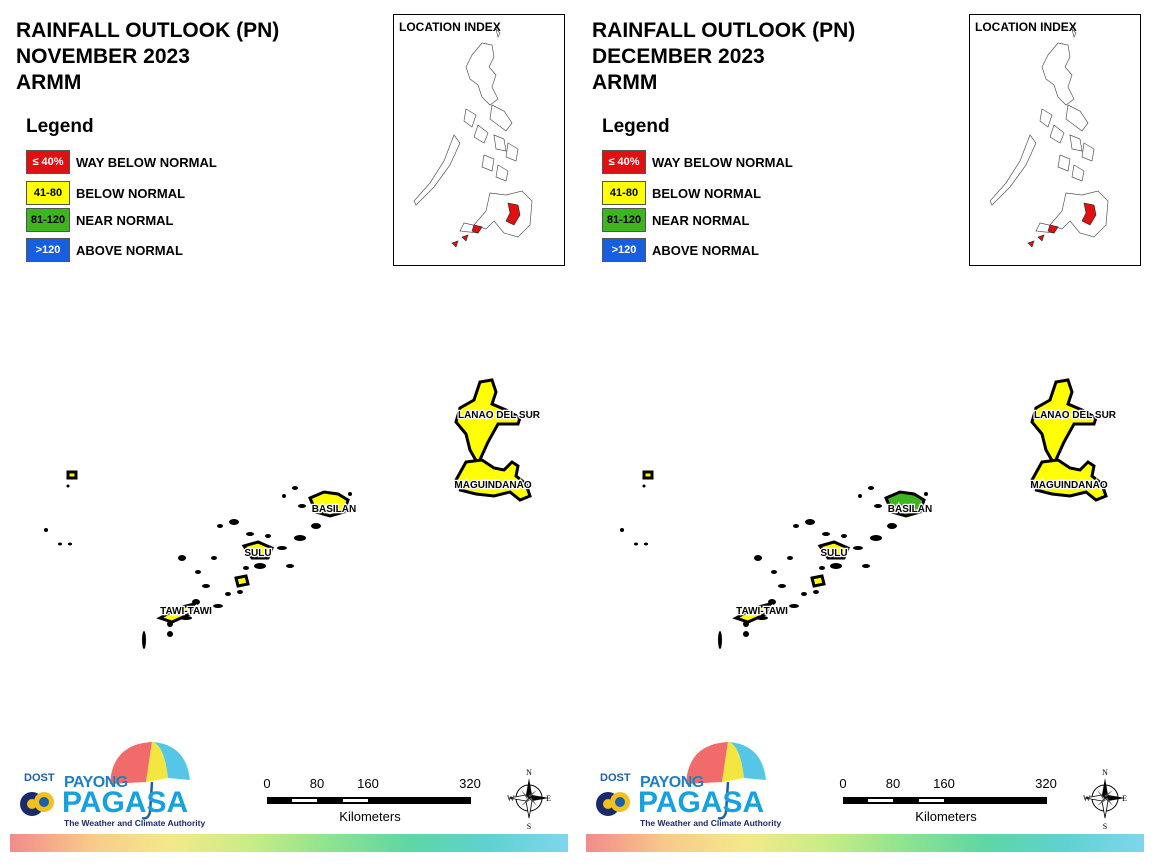 This screenshot has width=1152, height=864. Describe the element at coordinates (678, 56) in the screenshot. I see `title-line-2: DECEMBER 2023` at that location.